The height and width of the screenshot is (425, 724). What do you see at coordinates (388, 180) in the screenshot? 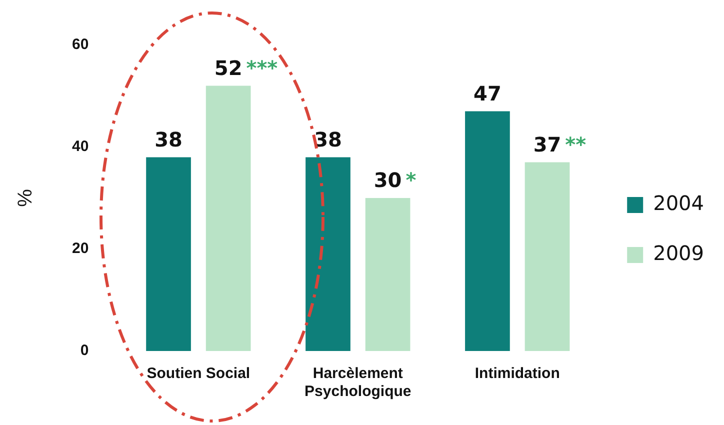
I see `data-label: 30` at bounding box center [388, 180].